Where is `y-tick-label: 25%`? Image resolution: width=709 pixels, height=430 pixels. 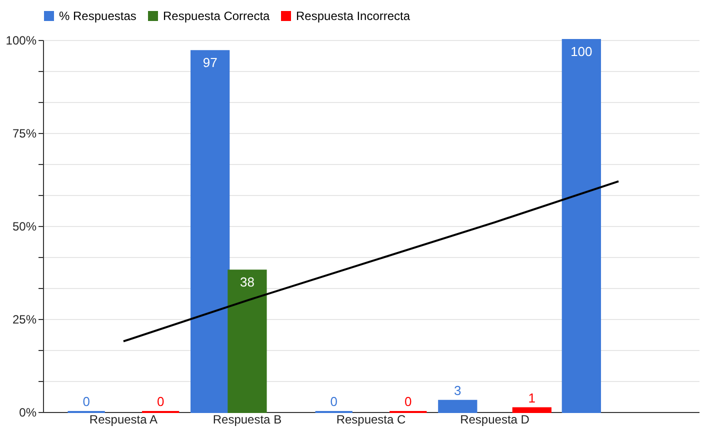
y-tick-label: 25% is located at coordinates (24, 319).